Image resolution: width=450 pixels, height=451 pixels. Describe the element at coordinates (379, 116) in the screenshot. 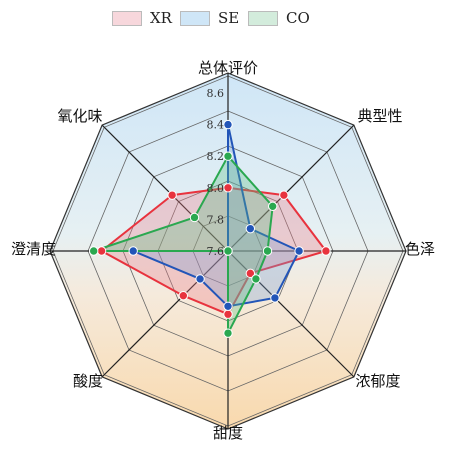

I see `axis-label-2: 典型性` at that location.